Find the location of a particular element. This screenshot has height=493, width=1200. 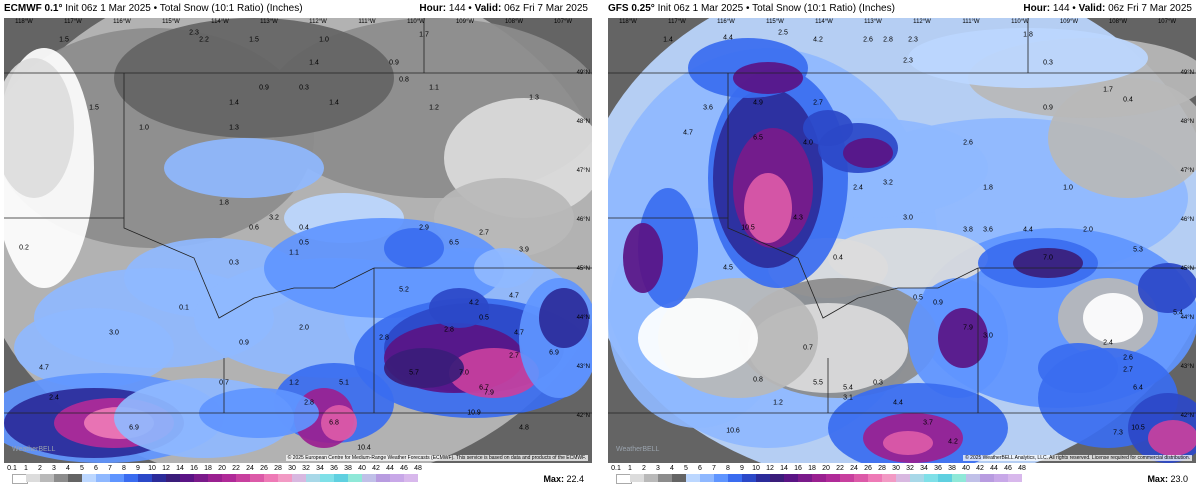

init-time: Init 06z 1 Mar 2025 is located at coordinates (108, 8).